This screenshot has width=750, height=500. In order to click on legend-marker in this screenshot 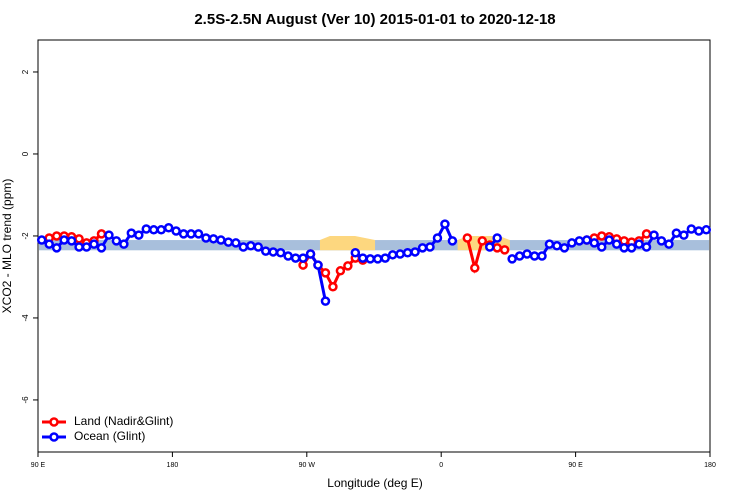, I will do `click(54, 437)`.